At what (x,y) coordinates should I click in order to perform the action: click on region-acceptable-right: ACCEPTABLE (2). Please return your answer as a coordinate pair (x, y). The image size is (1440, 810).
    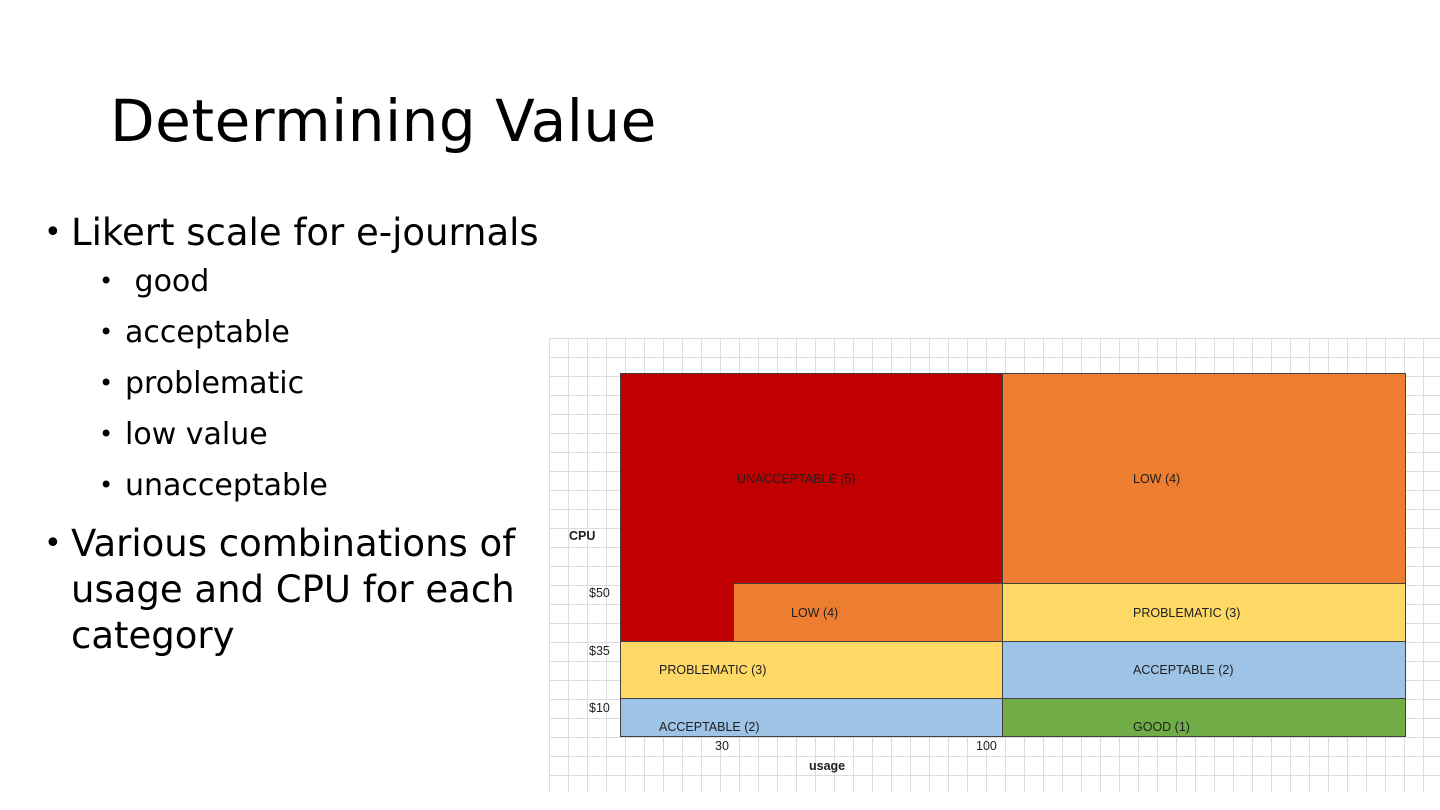
    Looking at the image, I should click on (1204, 670).